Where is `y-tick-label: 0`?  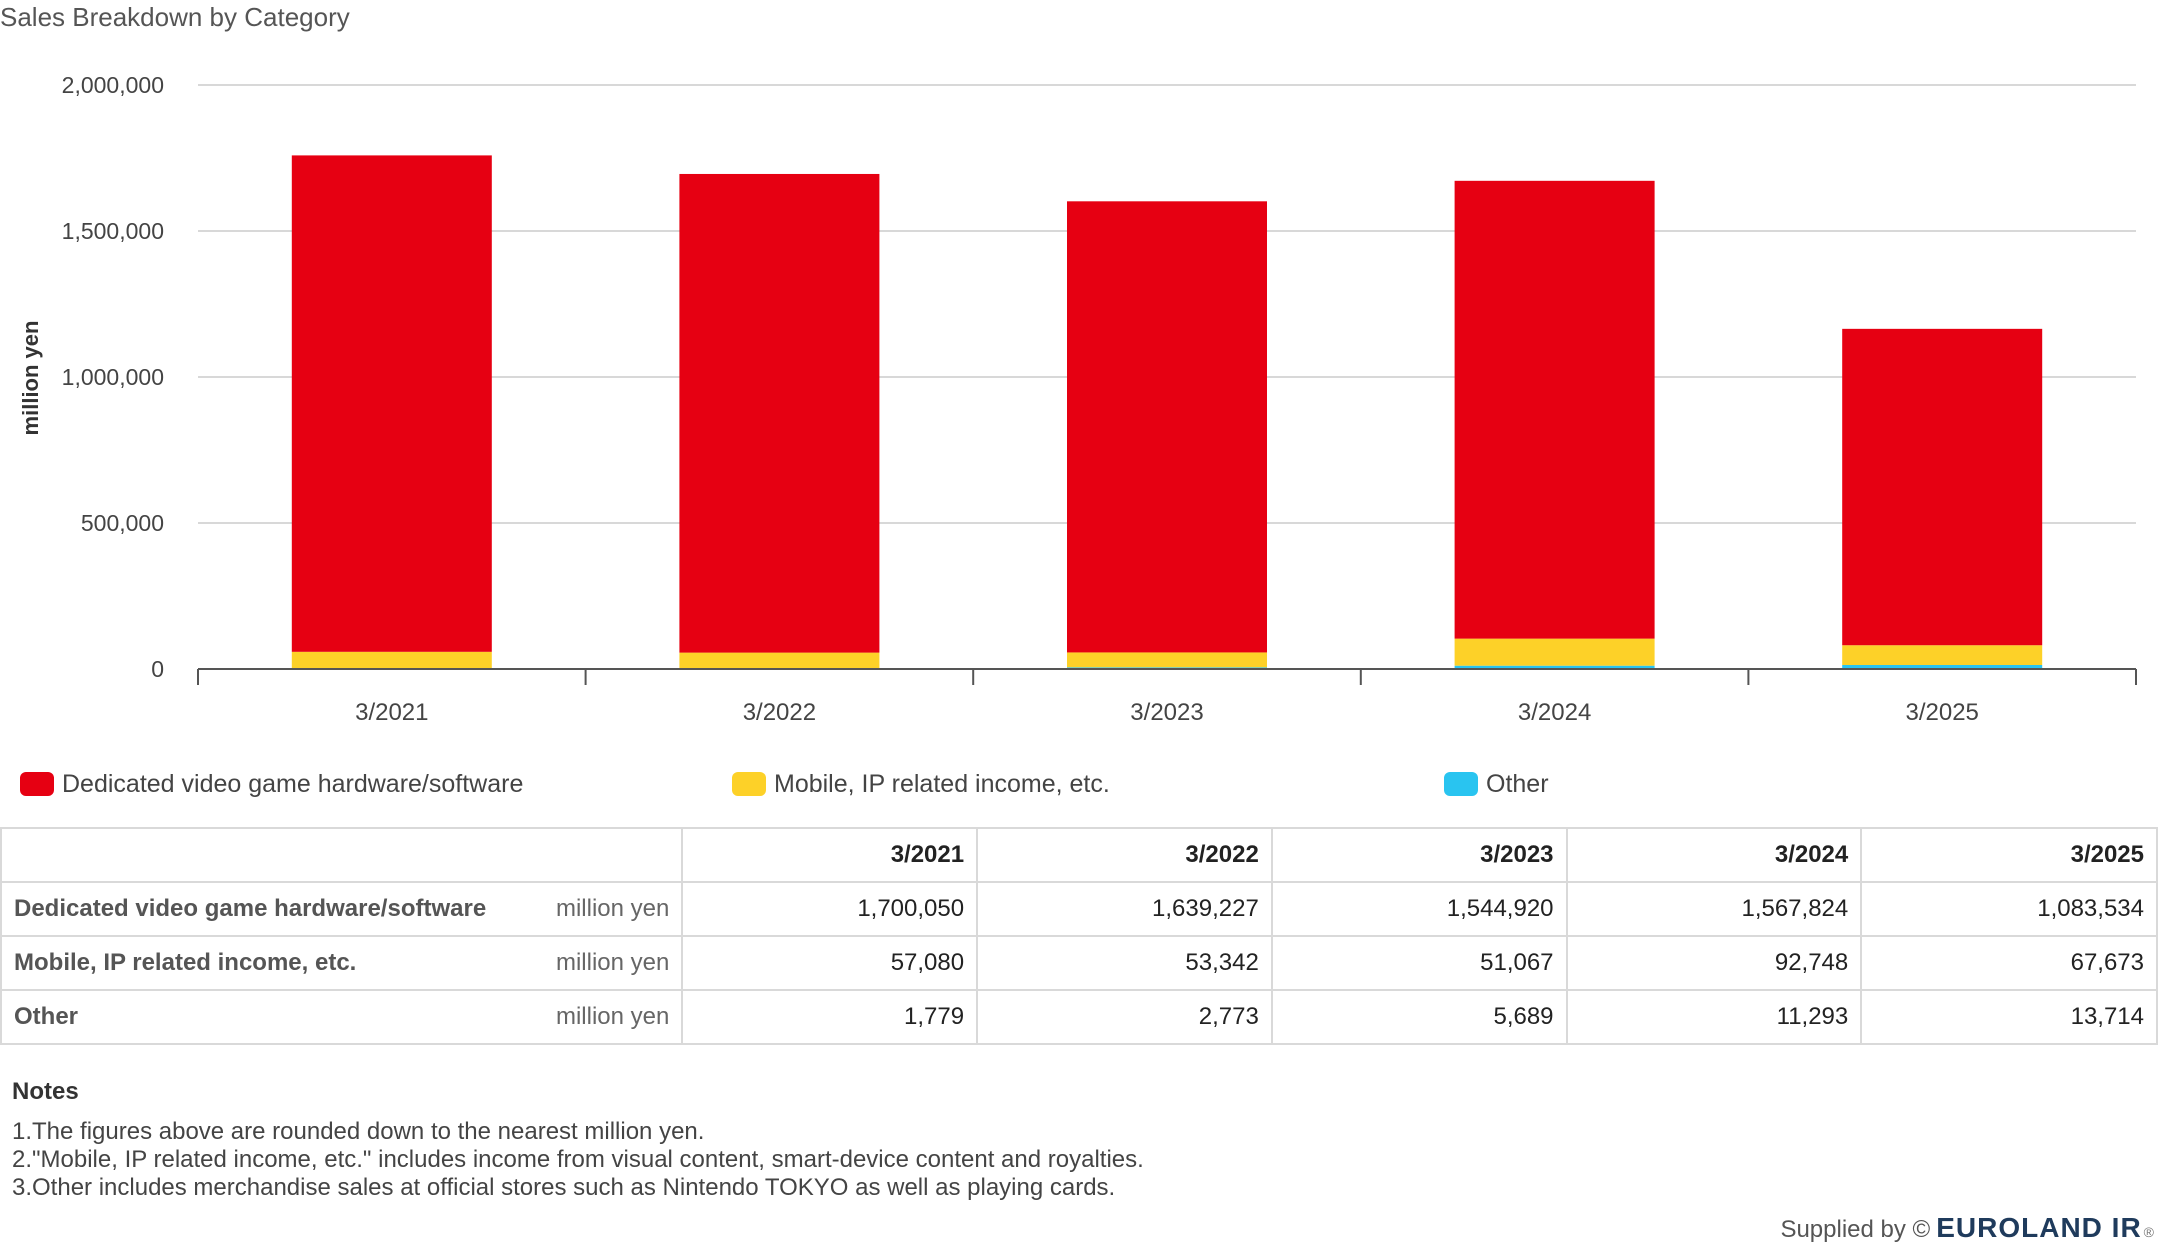 y-tick-label: 0 is located at coordinates (157, 669).